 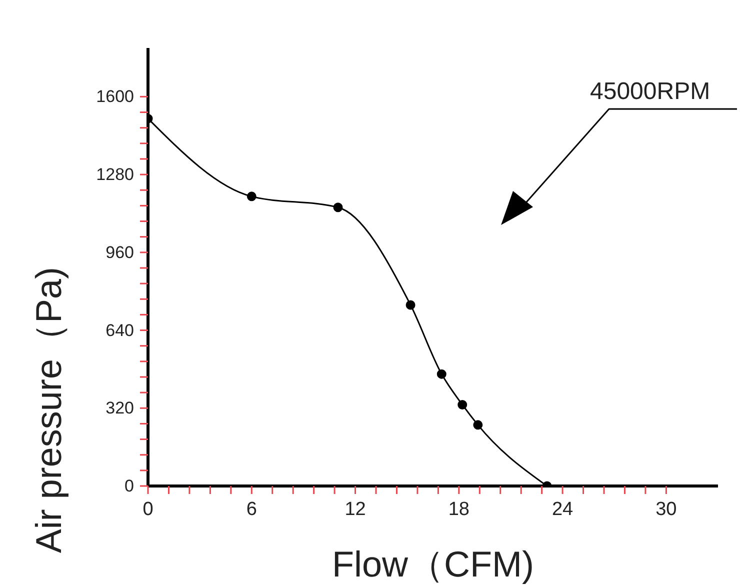 I want to click on y-tick-label: 0, so click(x=129, y=486).